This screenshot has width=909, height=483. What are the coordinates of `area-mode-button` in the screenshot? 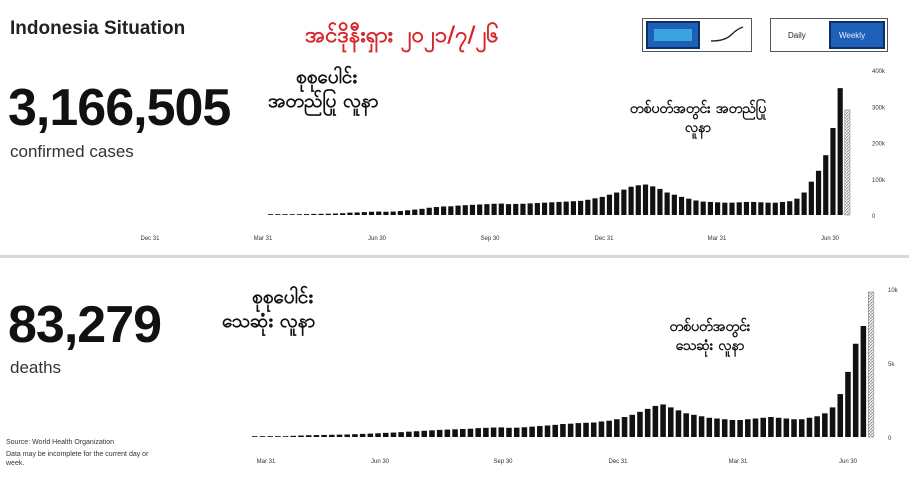 It's located at (673, 35).